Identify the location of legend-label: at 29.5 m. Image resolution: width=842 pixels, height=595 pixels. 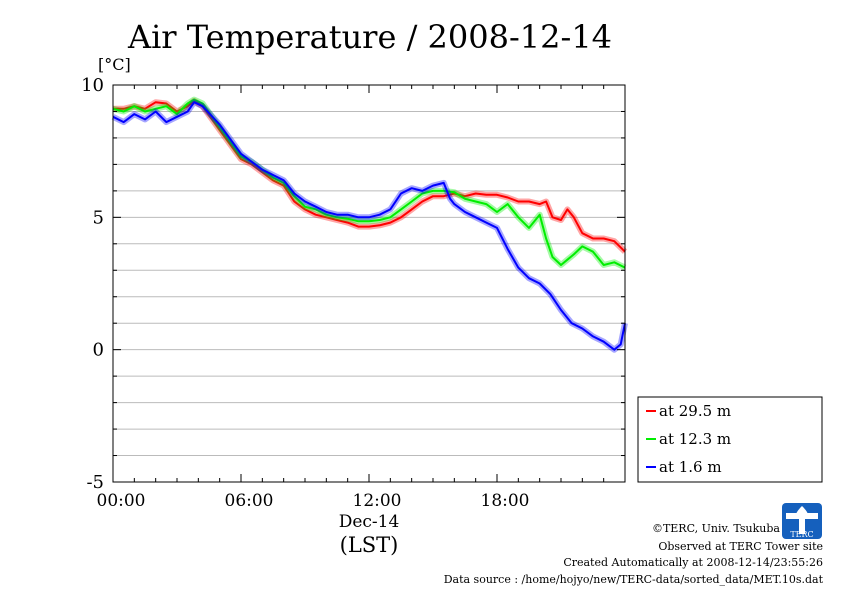
(695, 411).